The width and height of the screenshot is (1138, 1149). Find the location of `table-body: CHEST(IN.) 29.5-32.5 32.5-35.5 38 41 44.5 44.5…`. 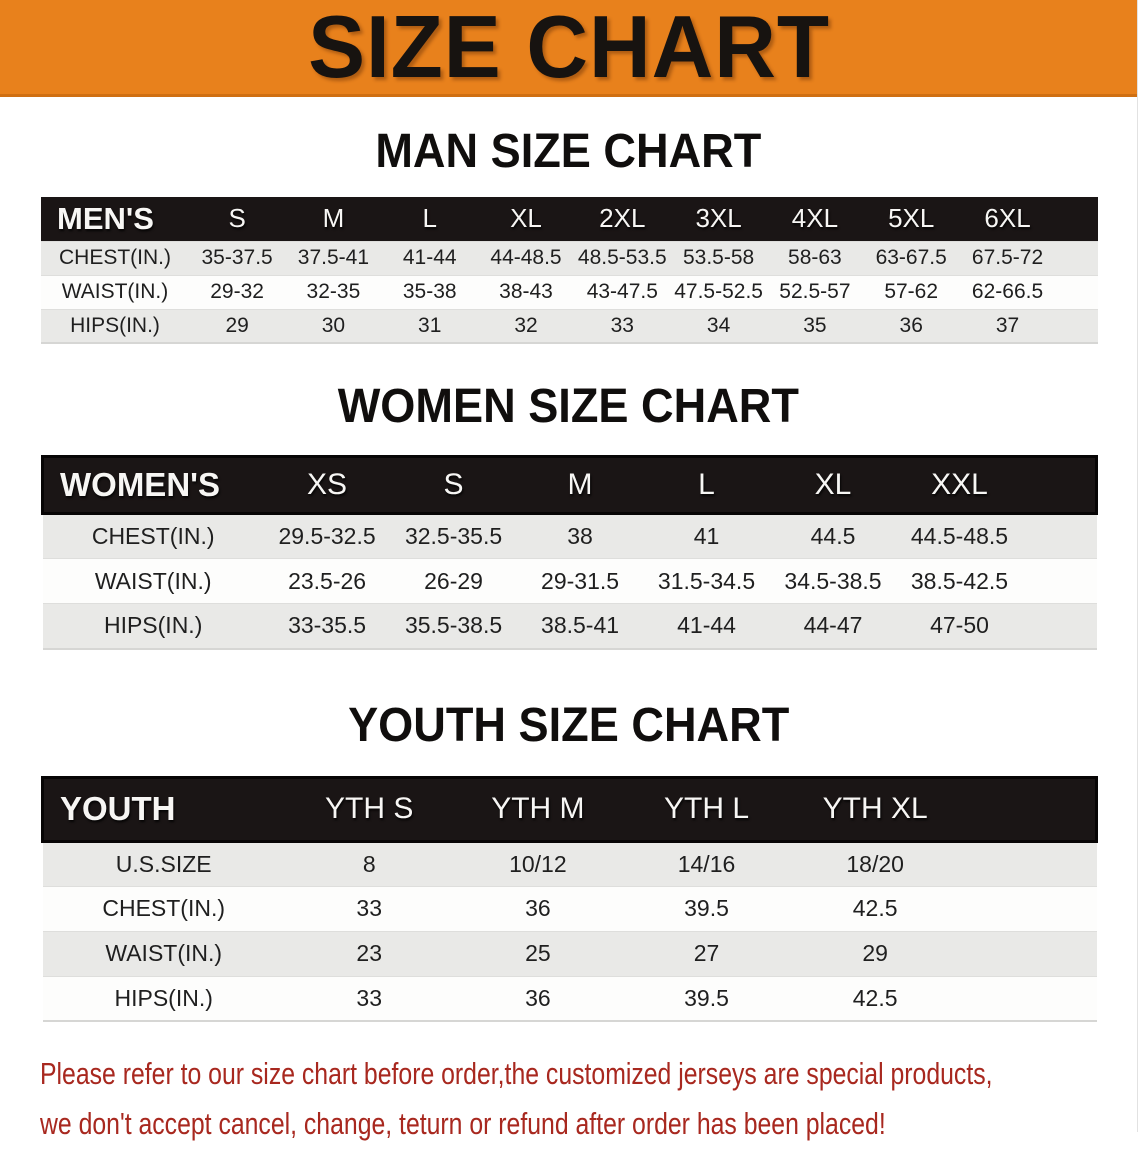

table-body: CHEST(IN.) 29.5-32.5 32.5-35.5 38 41 44.5 44.5… is located at coordinates (569, 581).